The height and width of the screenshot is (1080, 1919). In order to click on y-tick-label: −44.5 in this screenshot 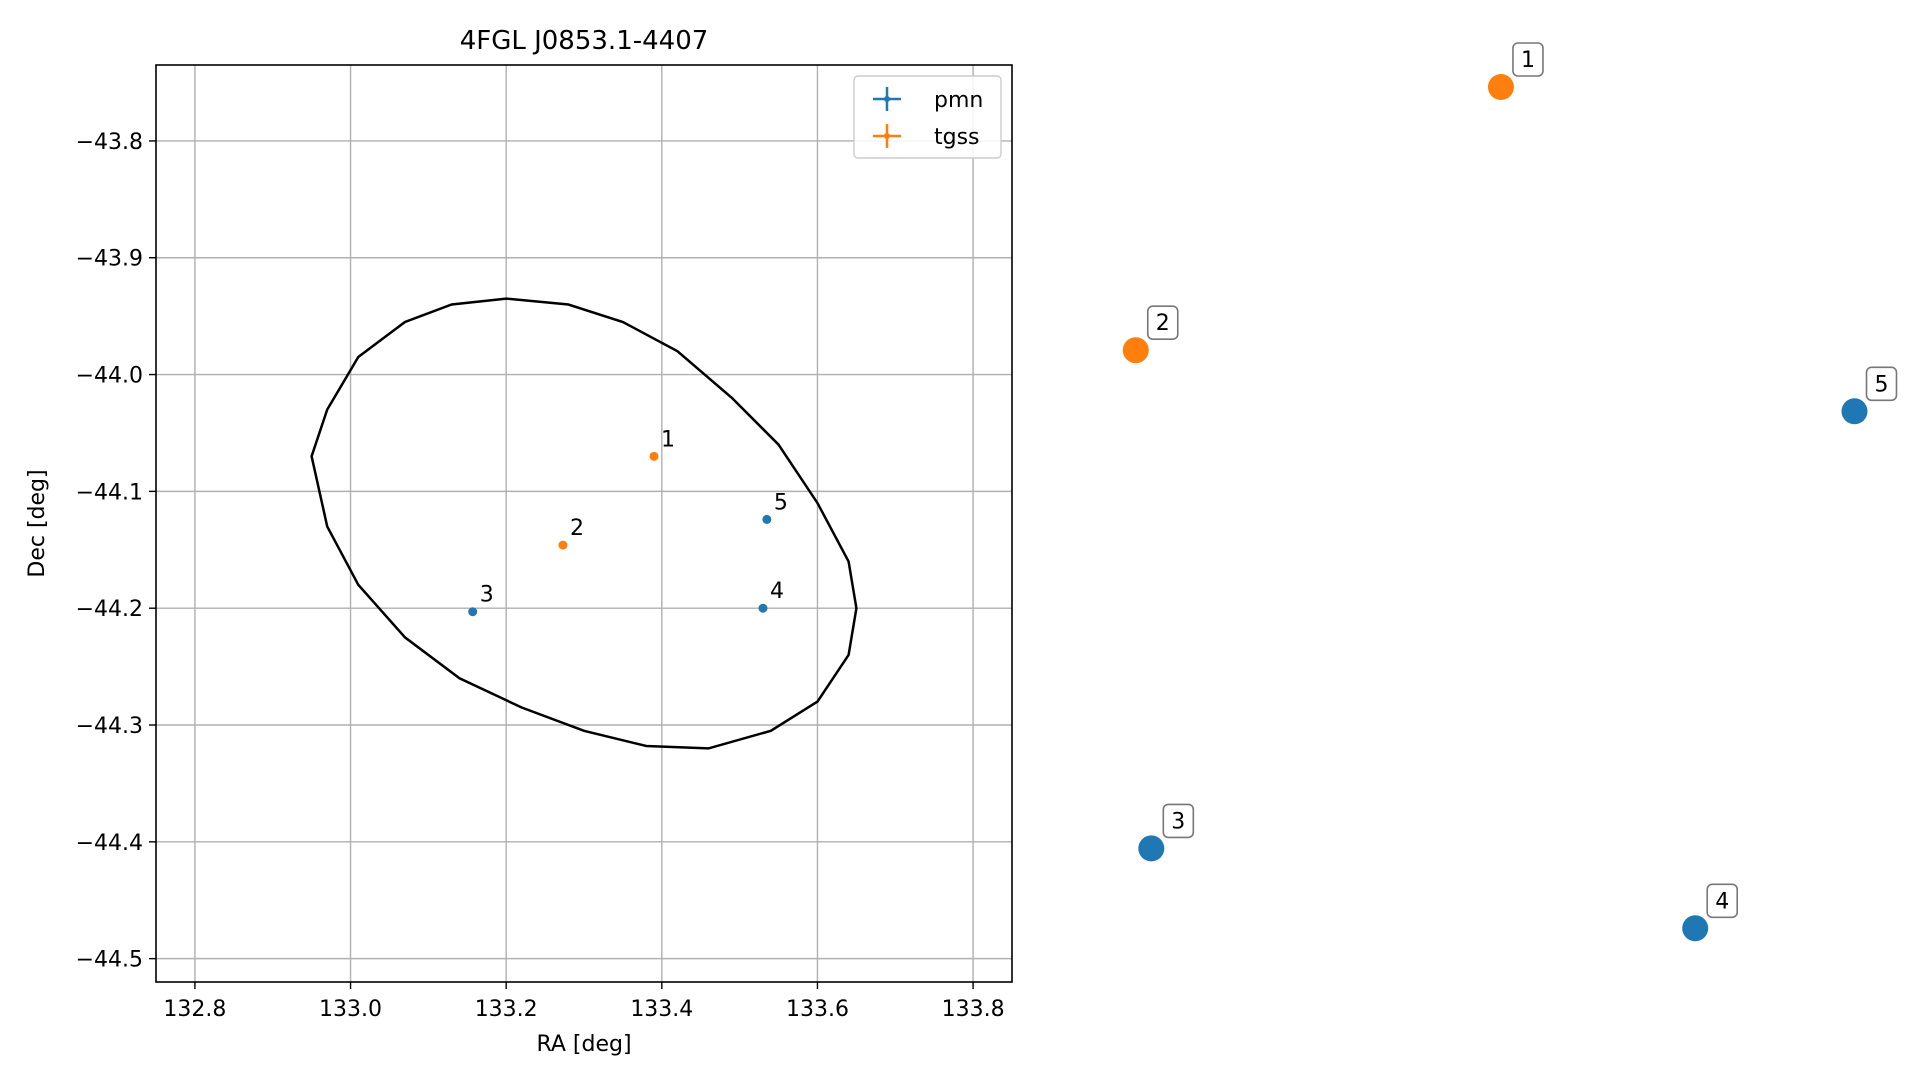, I will do `click(109, 960)`.